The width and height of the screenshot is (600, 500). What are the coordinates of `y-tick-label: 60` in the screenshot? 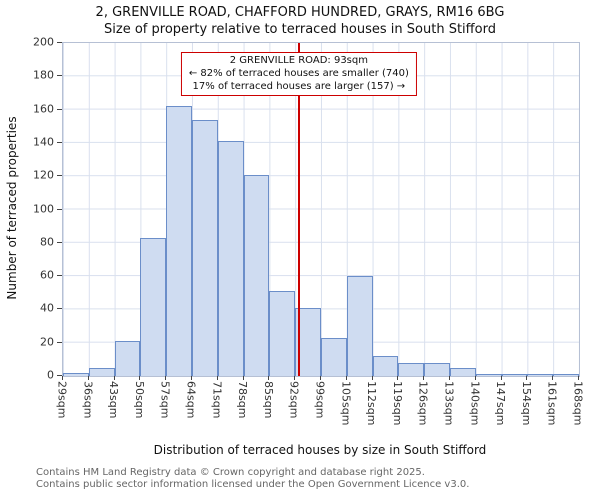 It's located at (47, 275).